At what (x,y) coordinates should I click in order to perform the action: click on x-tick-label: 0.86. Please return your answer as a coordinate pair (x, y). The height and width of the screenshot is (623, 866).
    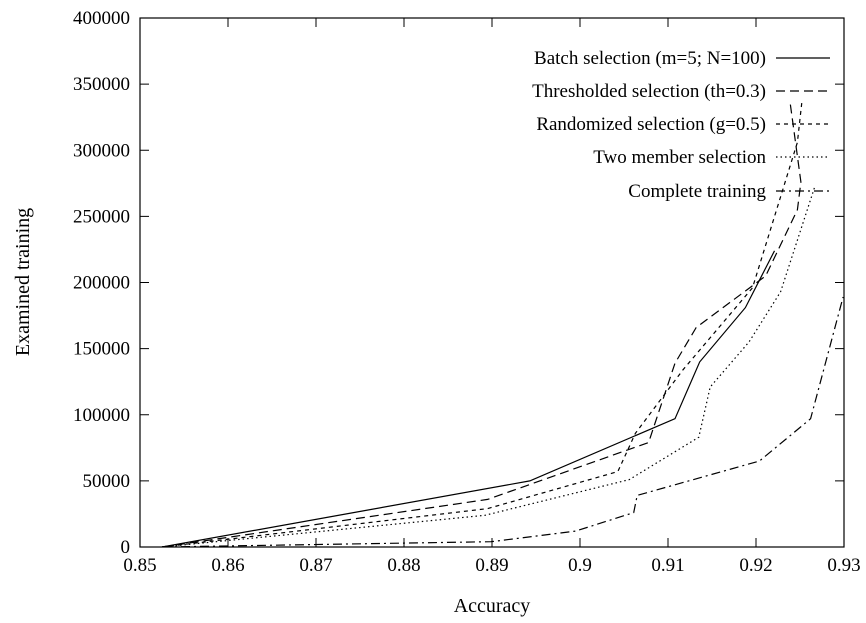
    Looking at the image, I should click on (227, 565).